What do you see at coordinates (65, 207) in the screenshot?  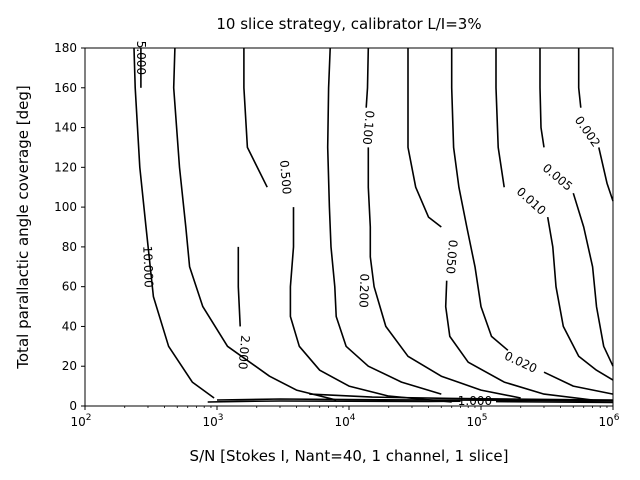 I see `y-tick-label: 100` at bounding box center [65, 207].